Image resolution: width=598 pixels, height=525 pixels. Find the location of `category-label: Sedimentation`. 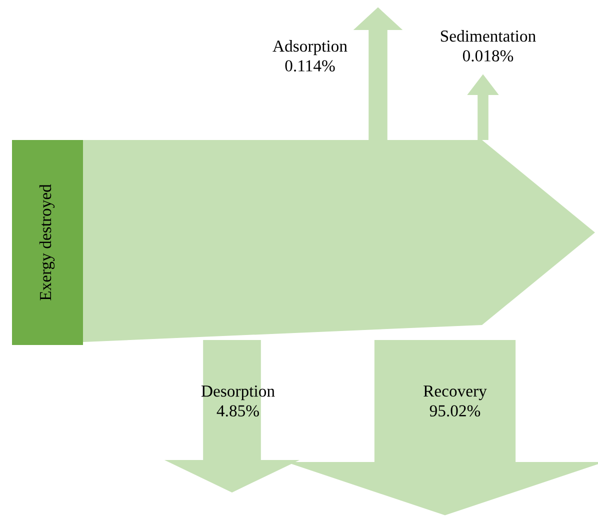

category-label: Sedimentation is located at coordinates (488, 36).